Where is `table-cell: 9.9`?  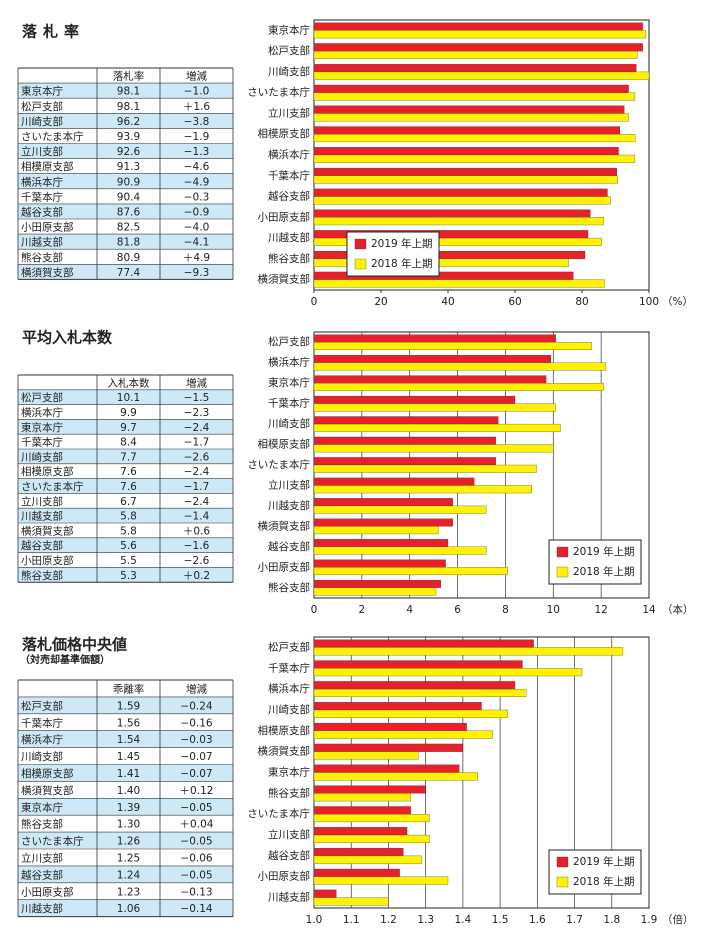
table-cell: 9.9 is located at coordinates (128, 413).